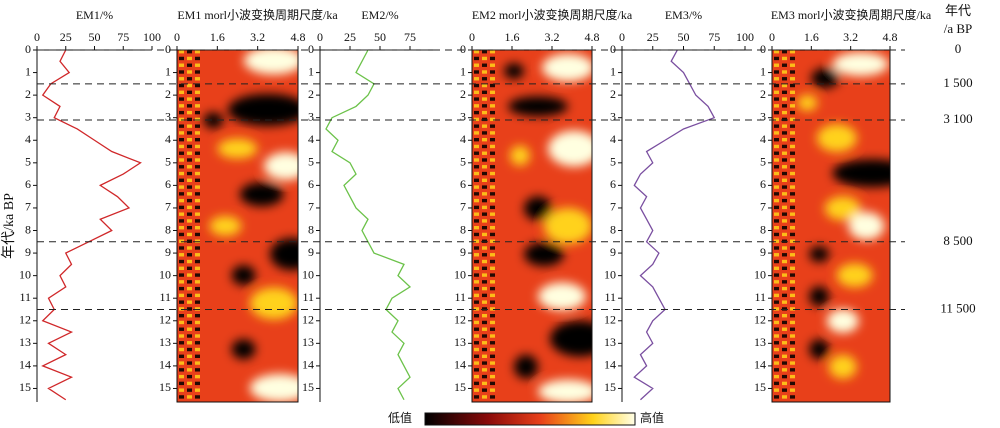  What do you see at coordinates (250, 226) in the screenshot?
I see `wavelet-blobs` at bounding box center [250, 226].